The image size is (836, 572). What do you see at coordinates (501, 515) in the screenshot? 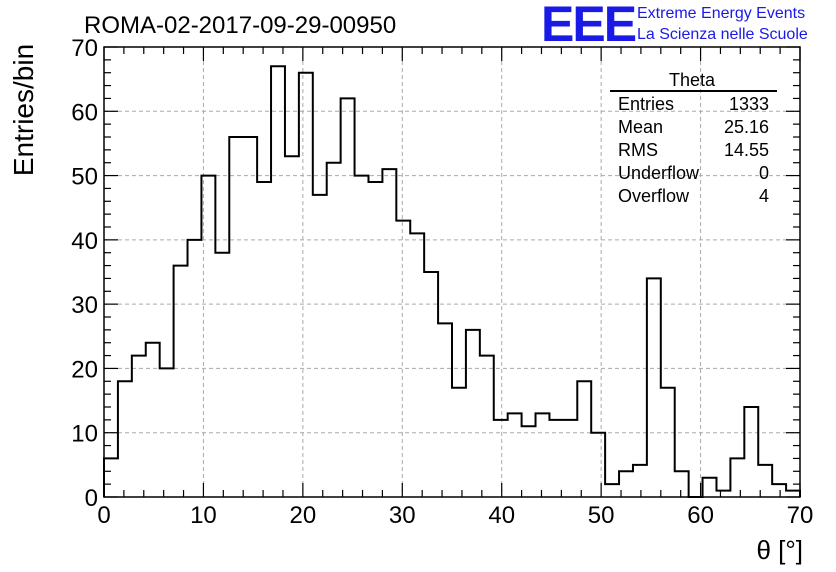
I see `x-tick-label: 40` at bounding box center [501, 515].